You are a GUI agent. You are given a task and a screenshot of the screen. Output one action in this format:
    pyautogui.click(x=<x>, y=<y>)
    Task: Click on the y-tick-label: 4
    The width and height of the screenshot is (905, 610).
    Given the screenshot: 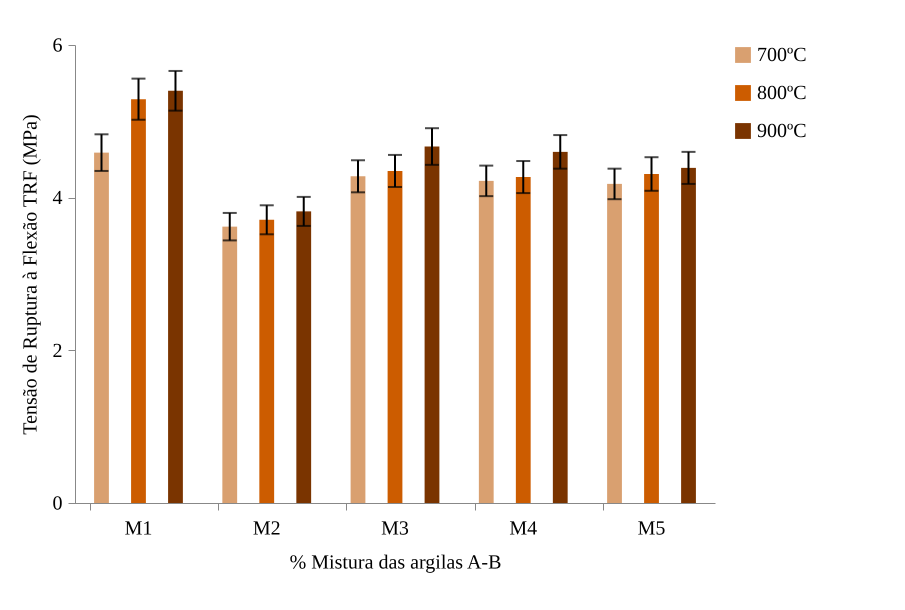 What is the action you would take?
    pyautogui.click(x=57, y=198)
    